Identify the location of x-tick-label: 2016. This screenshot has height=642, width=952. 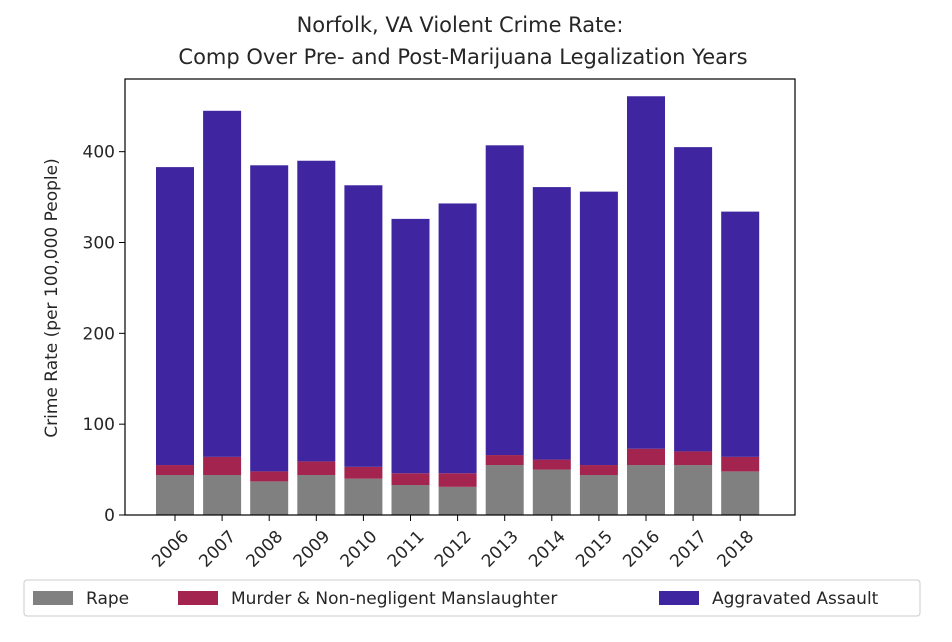
(641, 549).